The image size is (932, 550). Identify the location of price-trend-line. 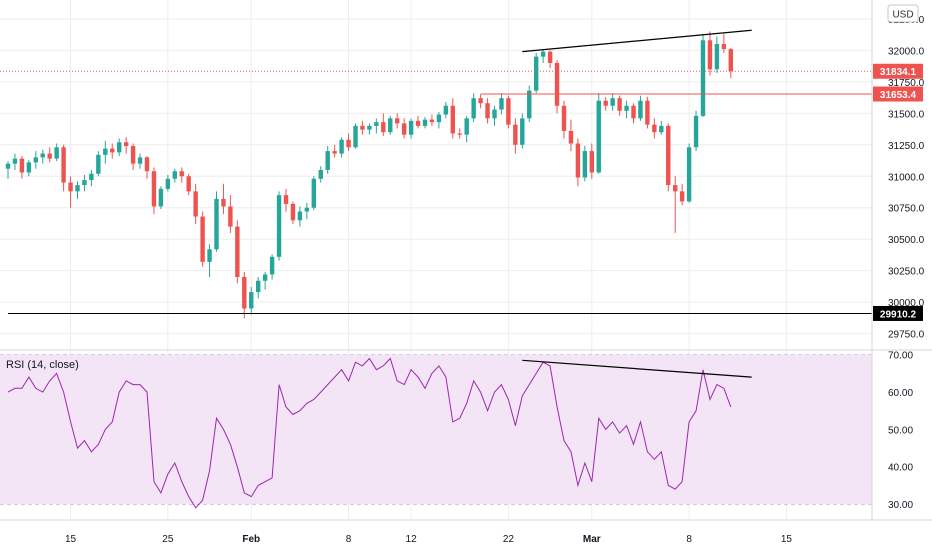
(637, 41).